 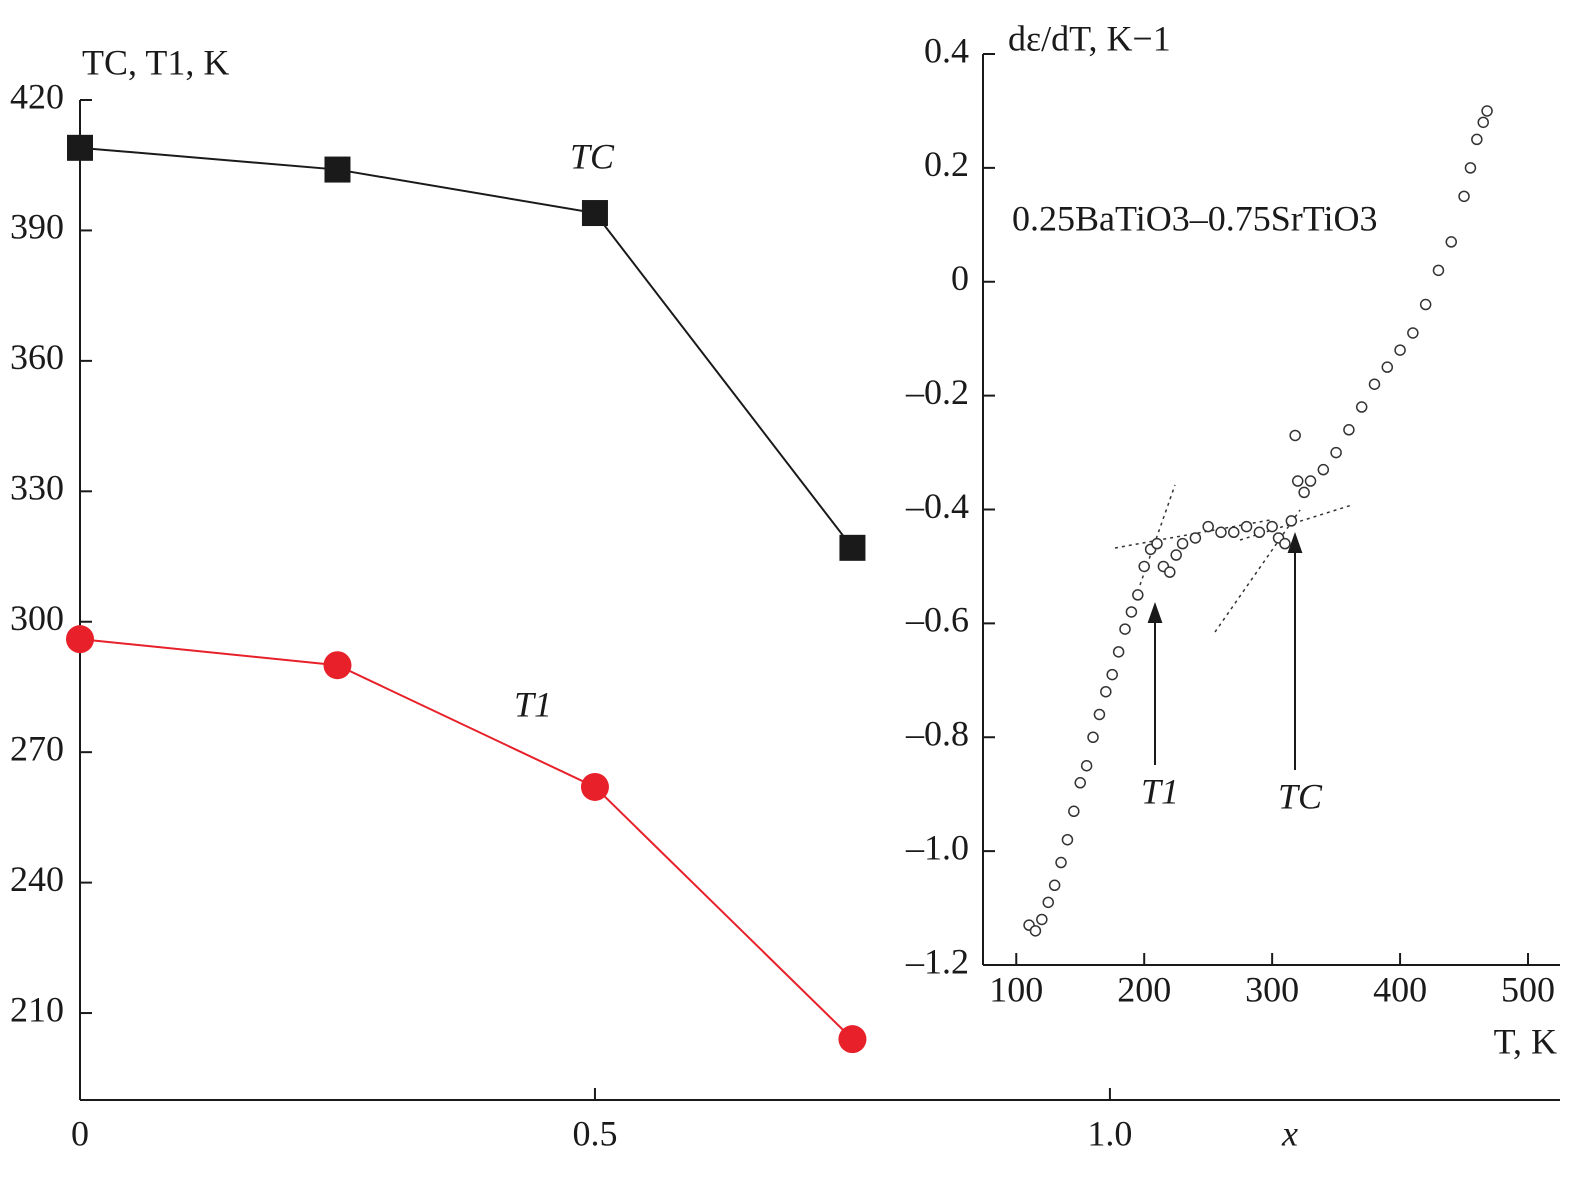 I want to click on y-tick-label: –1.0, so click(x=937, y=847).